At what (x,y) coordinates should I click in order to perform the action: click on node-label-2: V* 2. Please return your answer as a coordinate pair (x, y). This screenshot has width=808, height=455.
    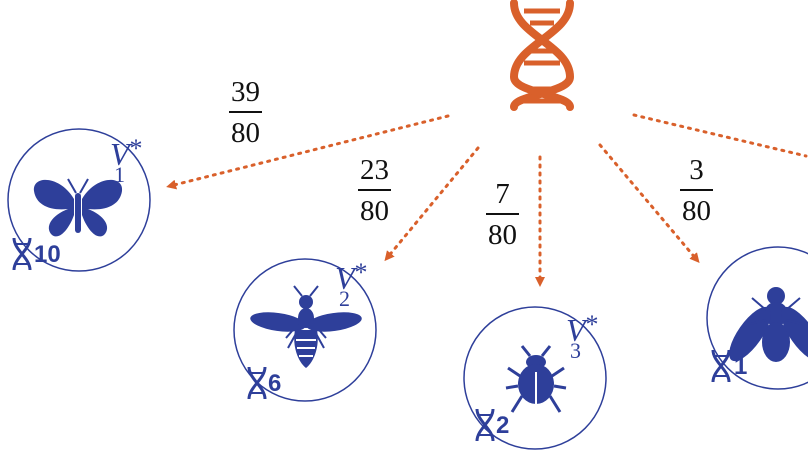
    Looking at the image, I should click on (351, 285).